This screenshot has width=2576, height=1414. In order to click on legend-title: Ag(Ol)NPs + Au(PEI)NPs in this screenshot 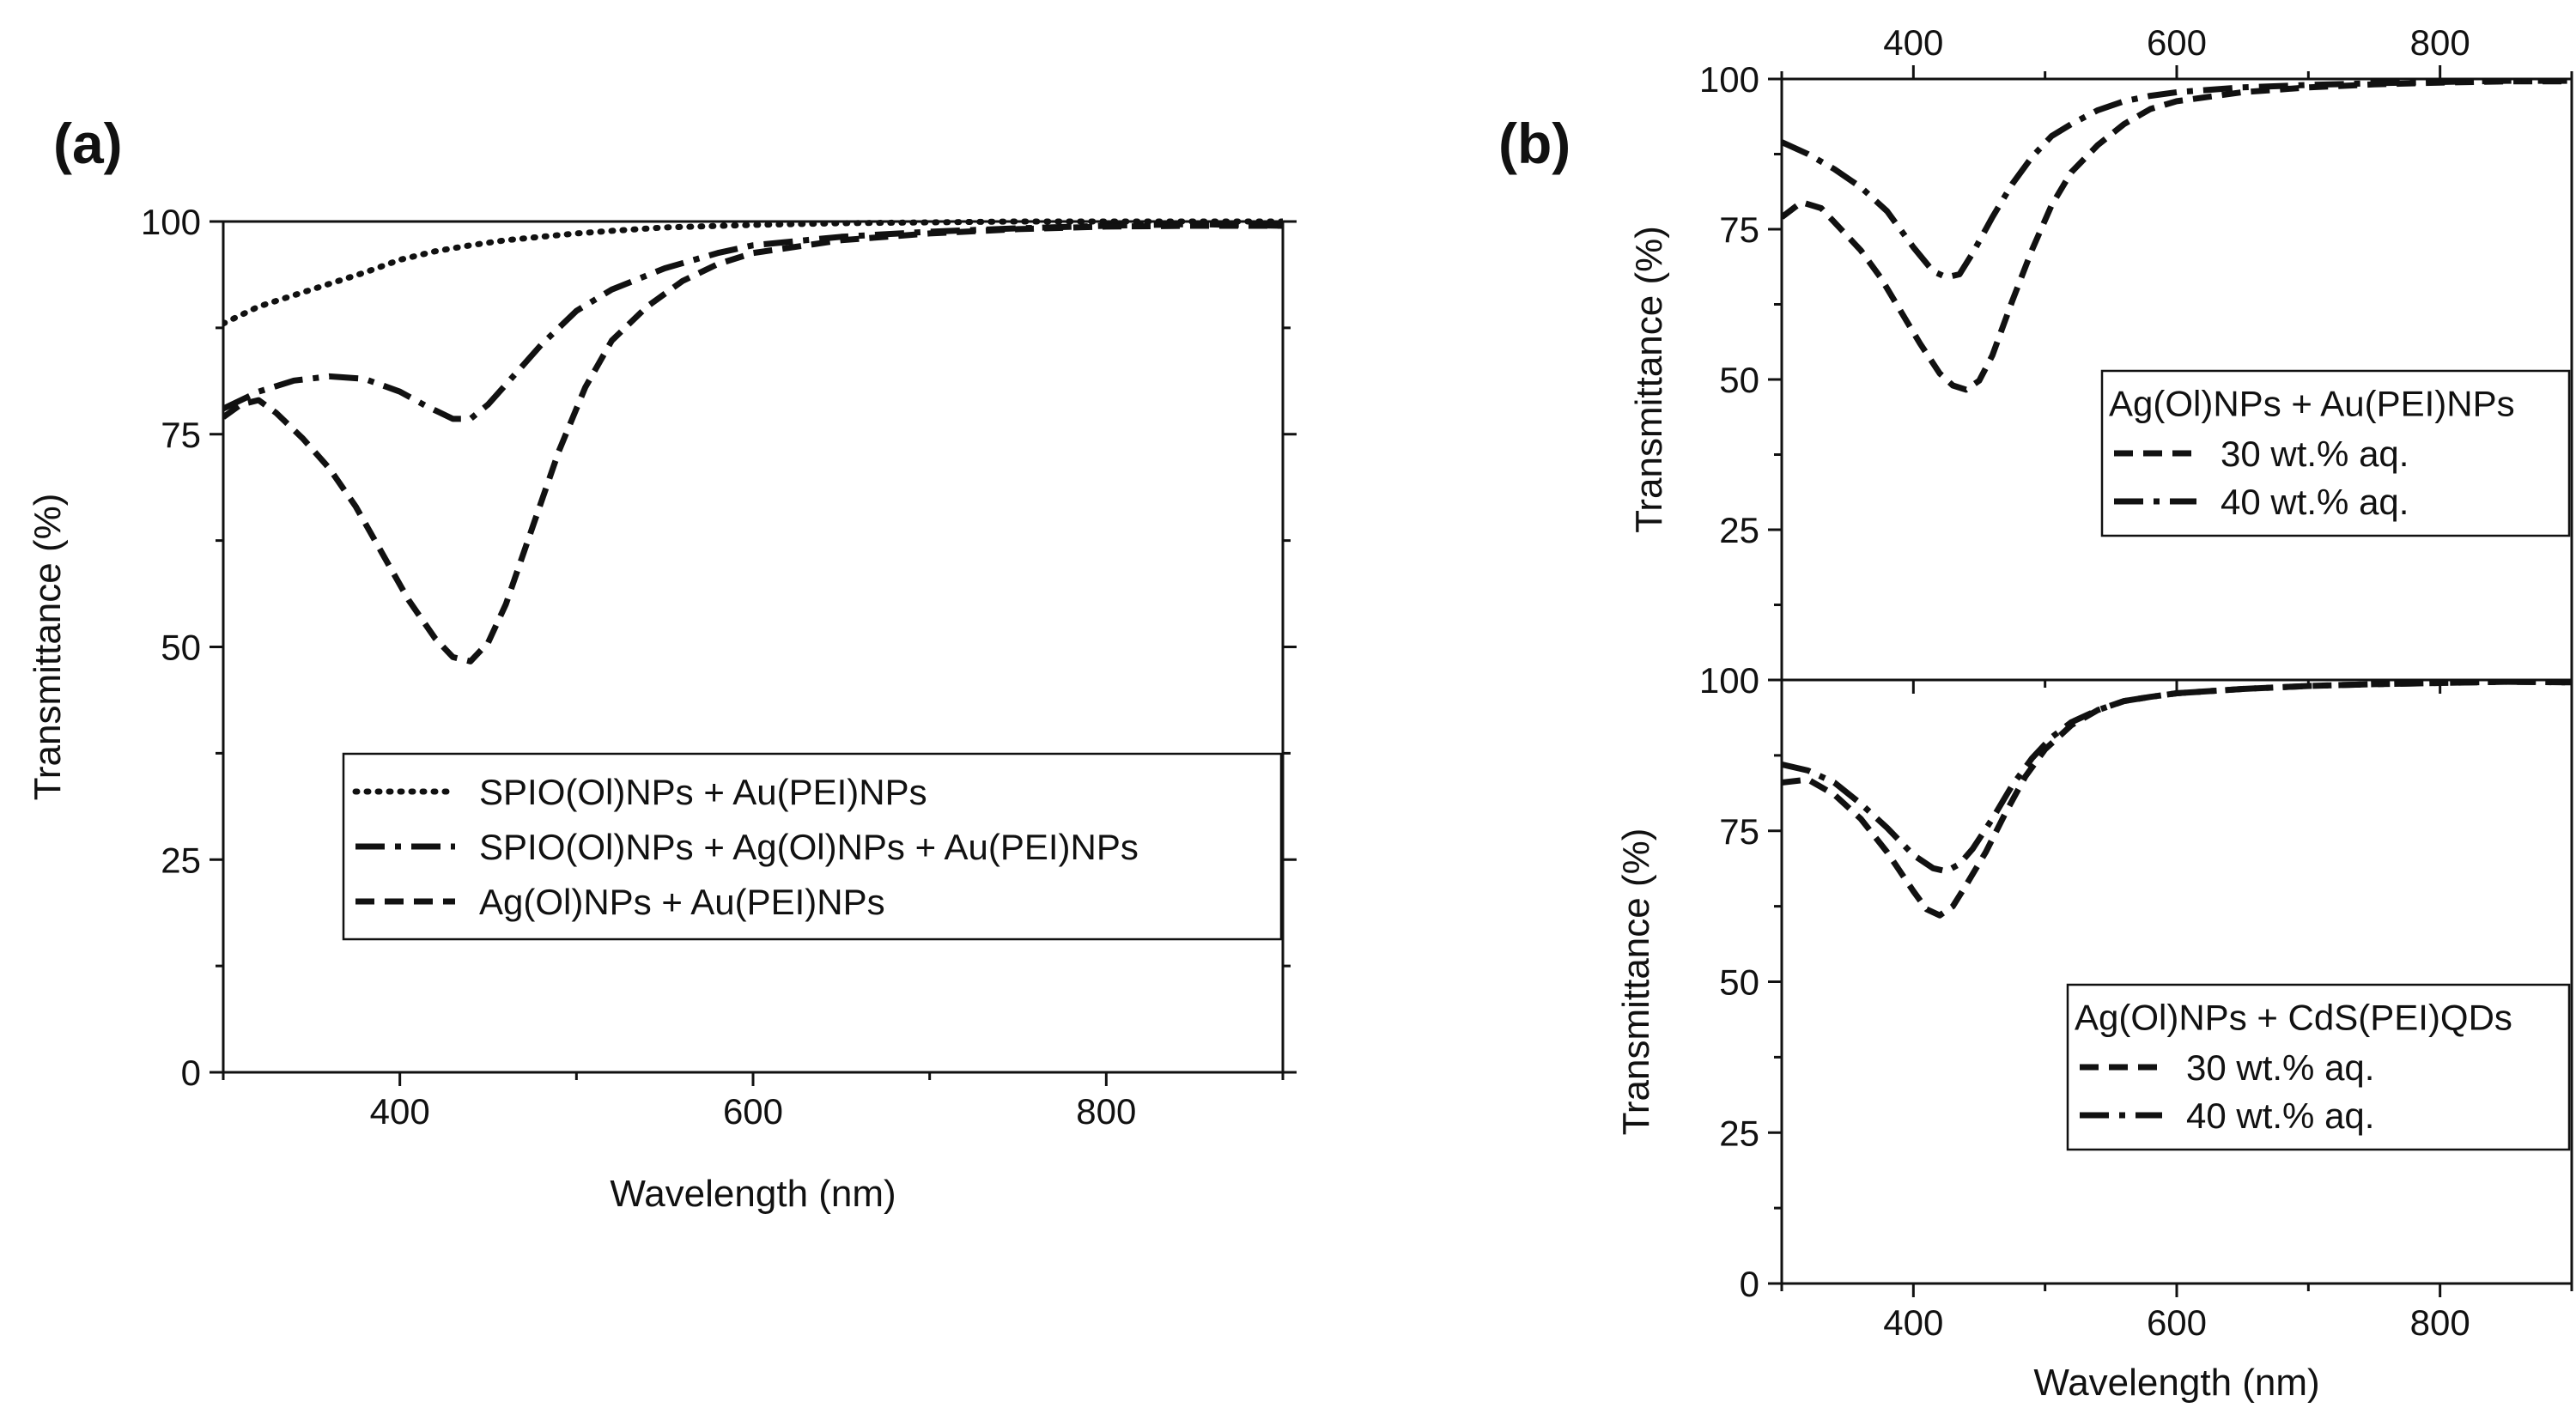, I will do `click(2312, 403)`.